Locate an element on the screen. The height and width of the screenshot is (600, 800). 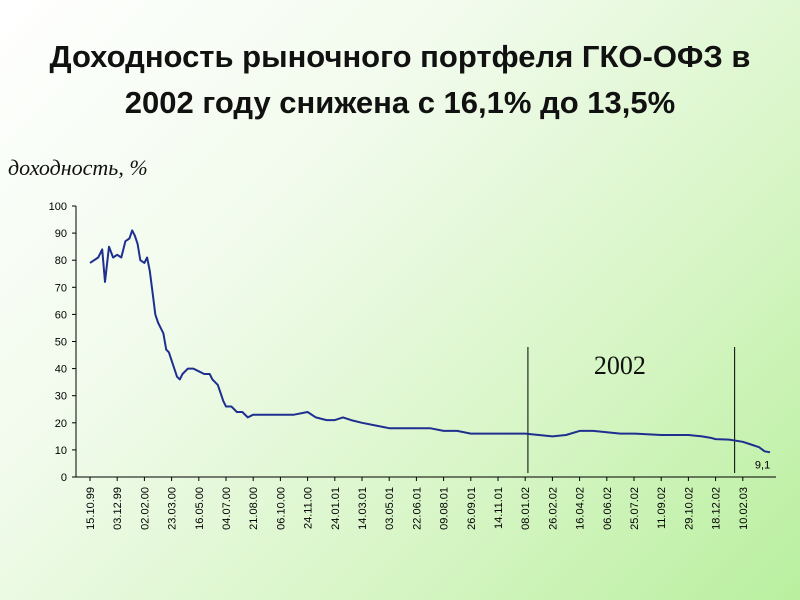
y-tick-label: 100 is located at coordinates (58, 207).